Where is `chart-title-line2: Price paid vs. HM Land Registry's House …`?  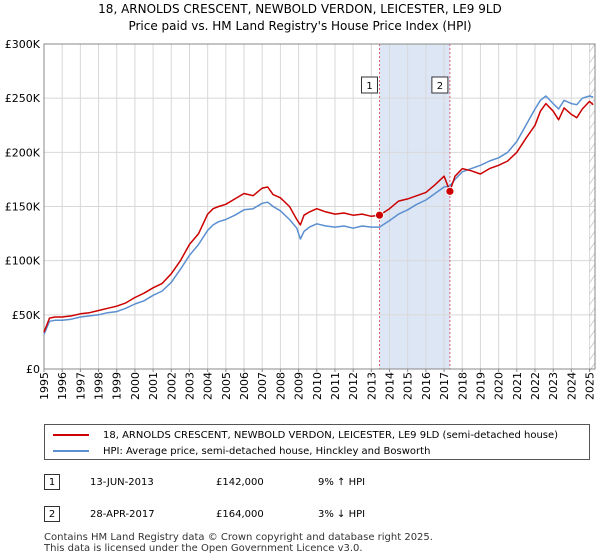
chart-title-line2: Price paid vs. HM Land Registry's House … is located at coordinates (300, 26).